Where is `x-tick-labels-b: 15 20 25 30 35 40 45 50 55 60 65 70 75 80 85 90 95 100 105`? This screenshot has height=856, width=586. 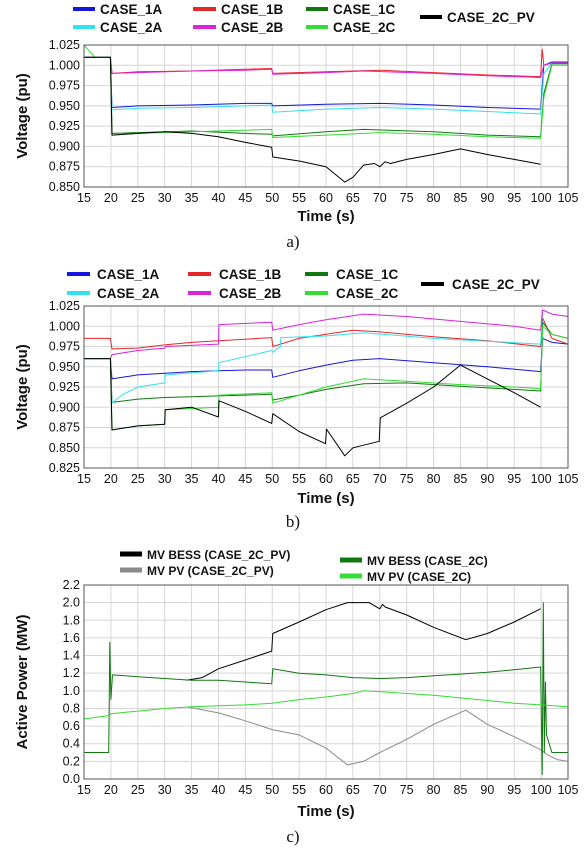
x-tick-labels-b: 15 20 25 30 35 40 45 50 55 60 65 70 75 80 85 90 95 100 105 is located at coordinates (327, 479).